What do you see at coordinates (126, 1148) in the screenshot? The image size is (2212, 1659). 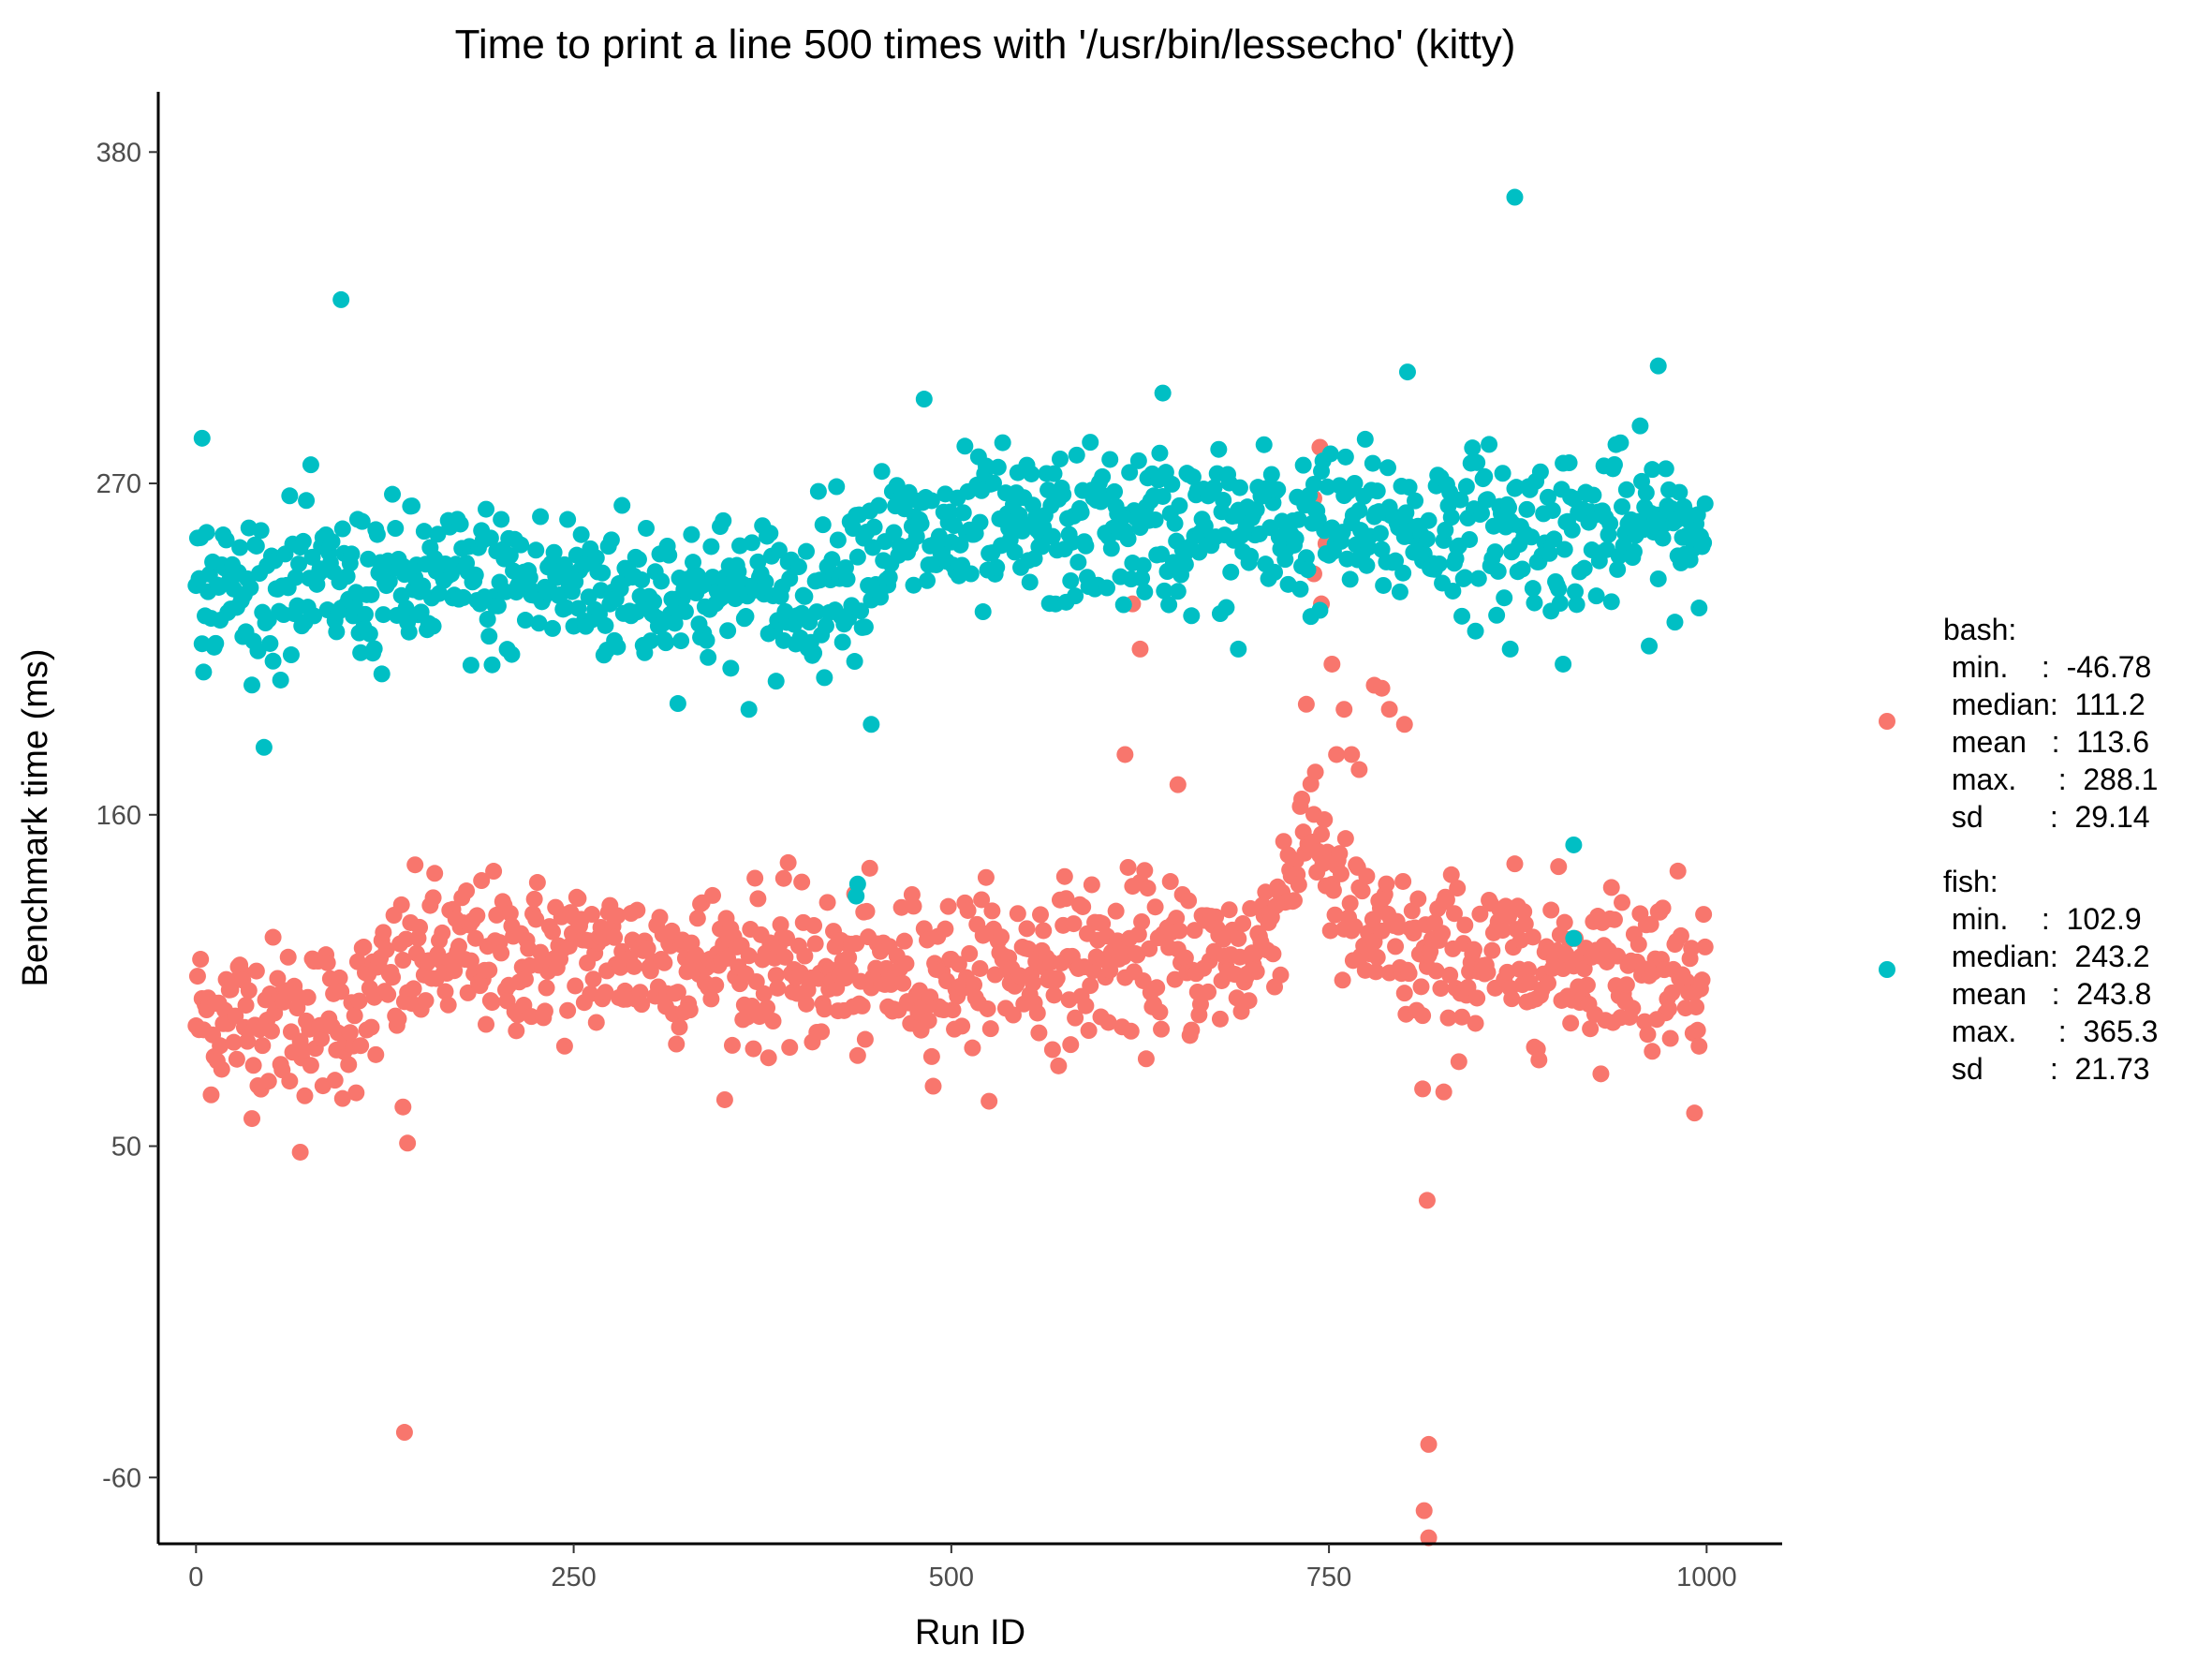 I see `y-tick-label: 50` at bounding box center [126, 1148].